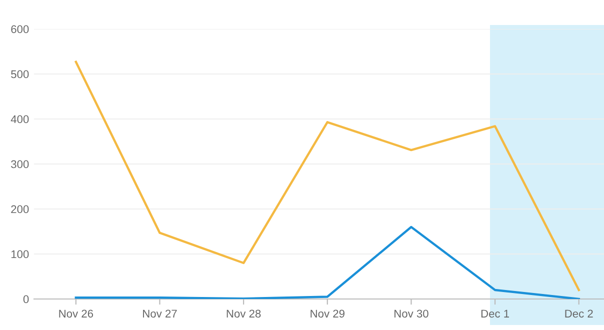 Image resolution: width=604 pixels, height=330 pixels. Describe the element at coordinates (495, 314) in the screenshot. I see `x-tick-label: Dec 1` at that location.